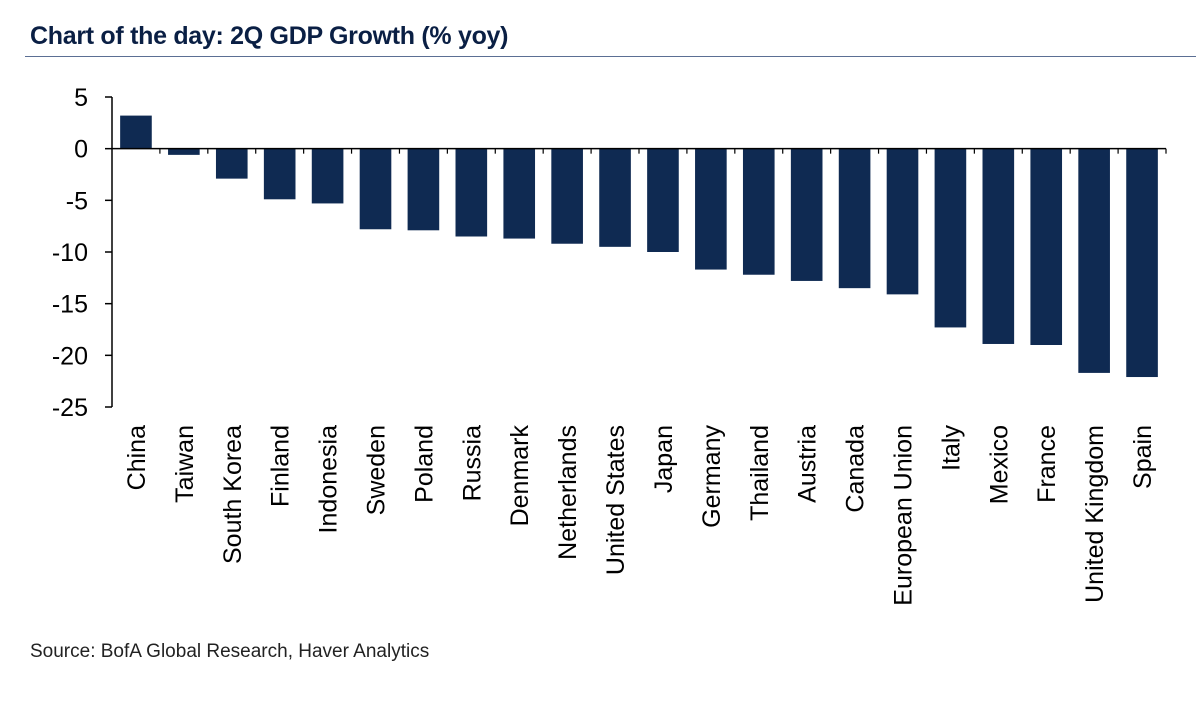  What do you see at coordinates (639, 150) in the screenshot?
I see `x-axis` at bounding box center [639, 150].